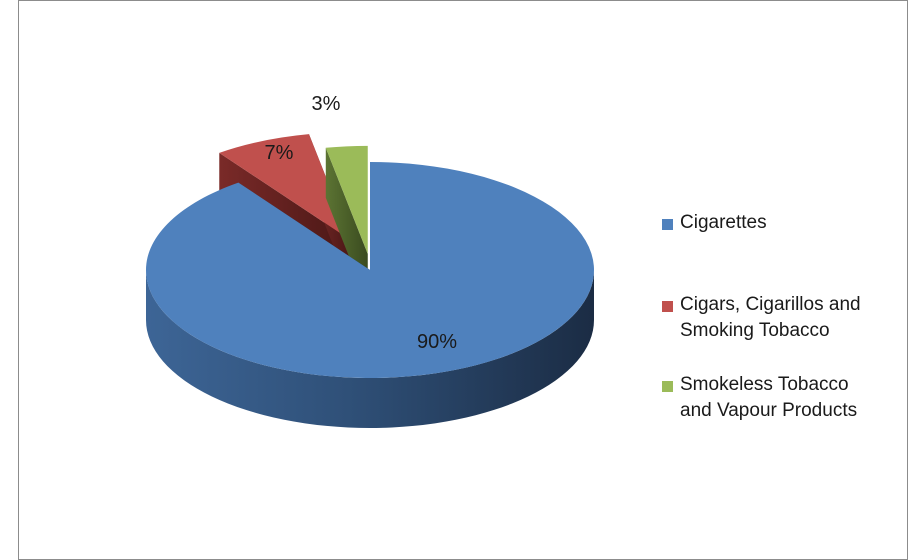  Describe the element at coordinates (667, 306) in the screenshot. I see `legend-swatch-cigars` at that location.